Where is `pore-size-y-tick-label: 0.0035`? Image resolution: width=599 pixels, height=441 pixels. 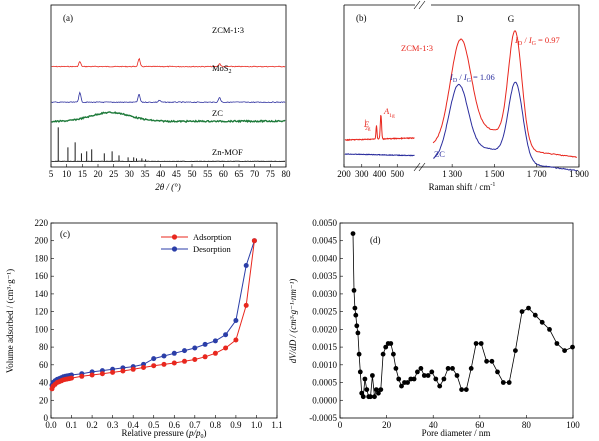 pore-size-y-tick-label: 0.0035 is located at coordinates (324, 276).